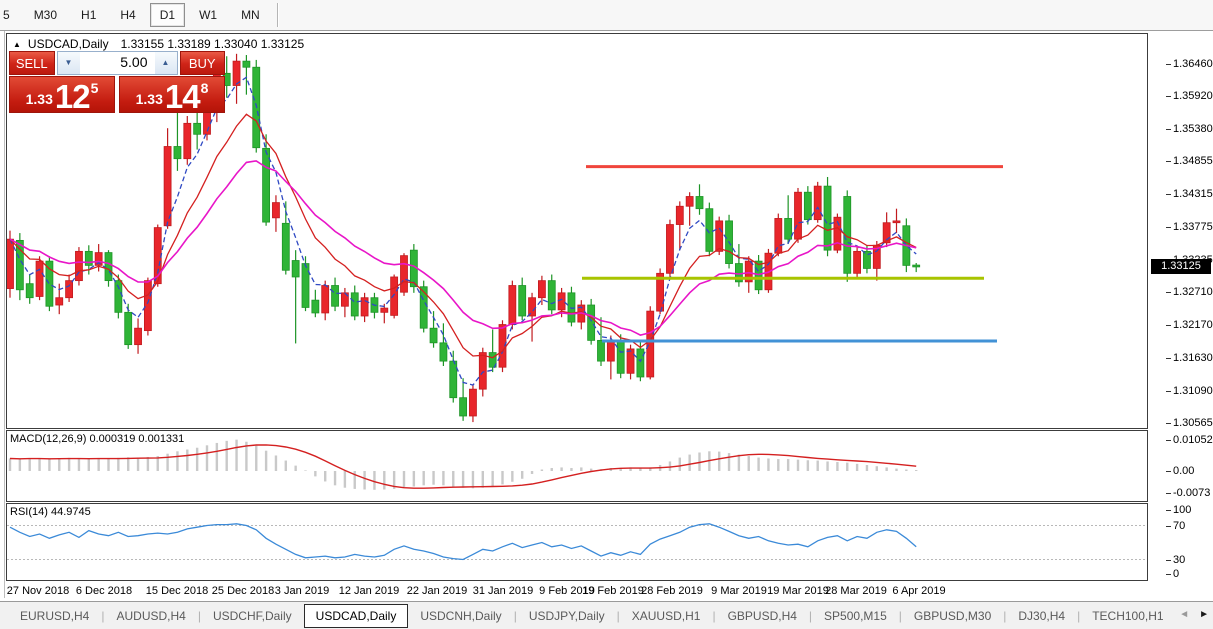 The width and height of the screenshot is (1213, 629). What do you see at coordinates (45, 15) in the screenshot?
I see `timeframe-button-m30: M30` at bounding box center [45, 15].